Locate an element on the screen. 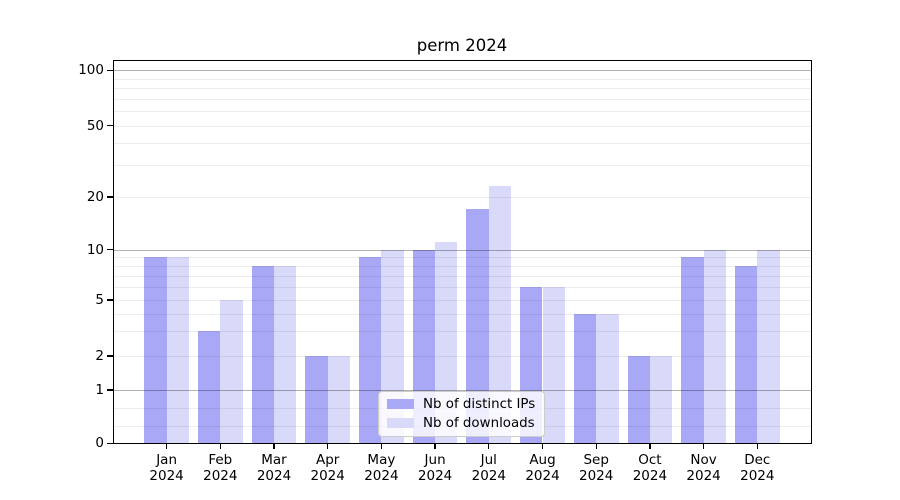 The image size is (900, 500). legend-item-distinct-ips: Nb of distinct IPs is located at coordinates (465, 404).